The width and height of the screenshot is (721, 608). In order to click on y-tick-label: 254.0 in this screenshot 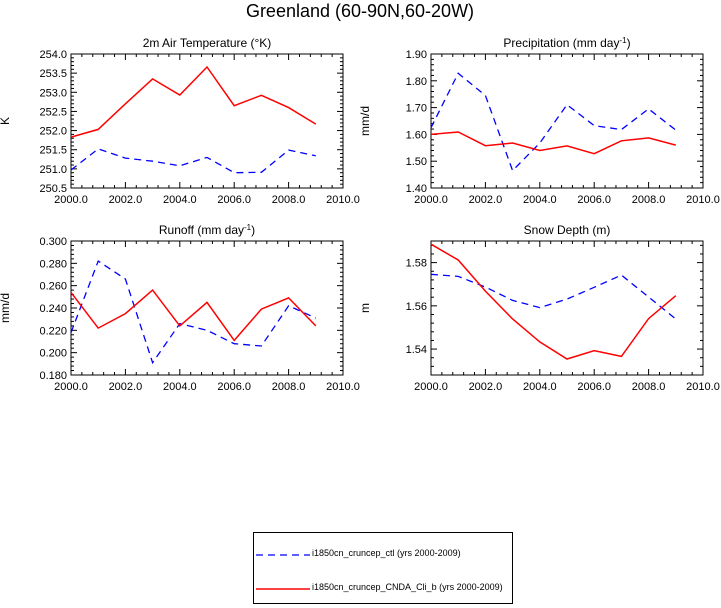, I will do `click(53, 55)`.